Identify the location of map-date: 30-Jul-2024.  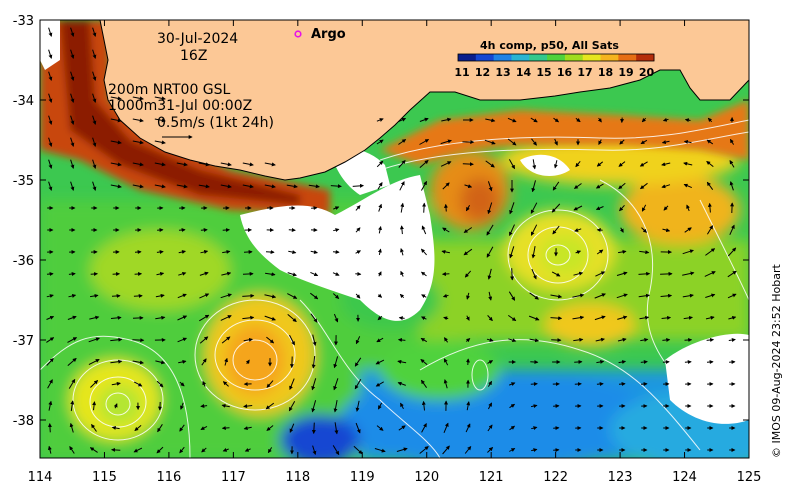
(197, 39).